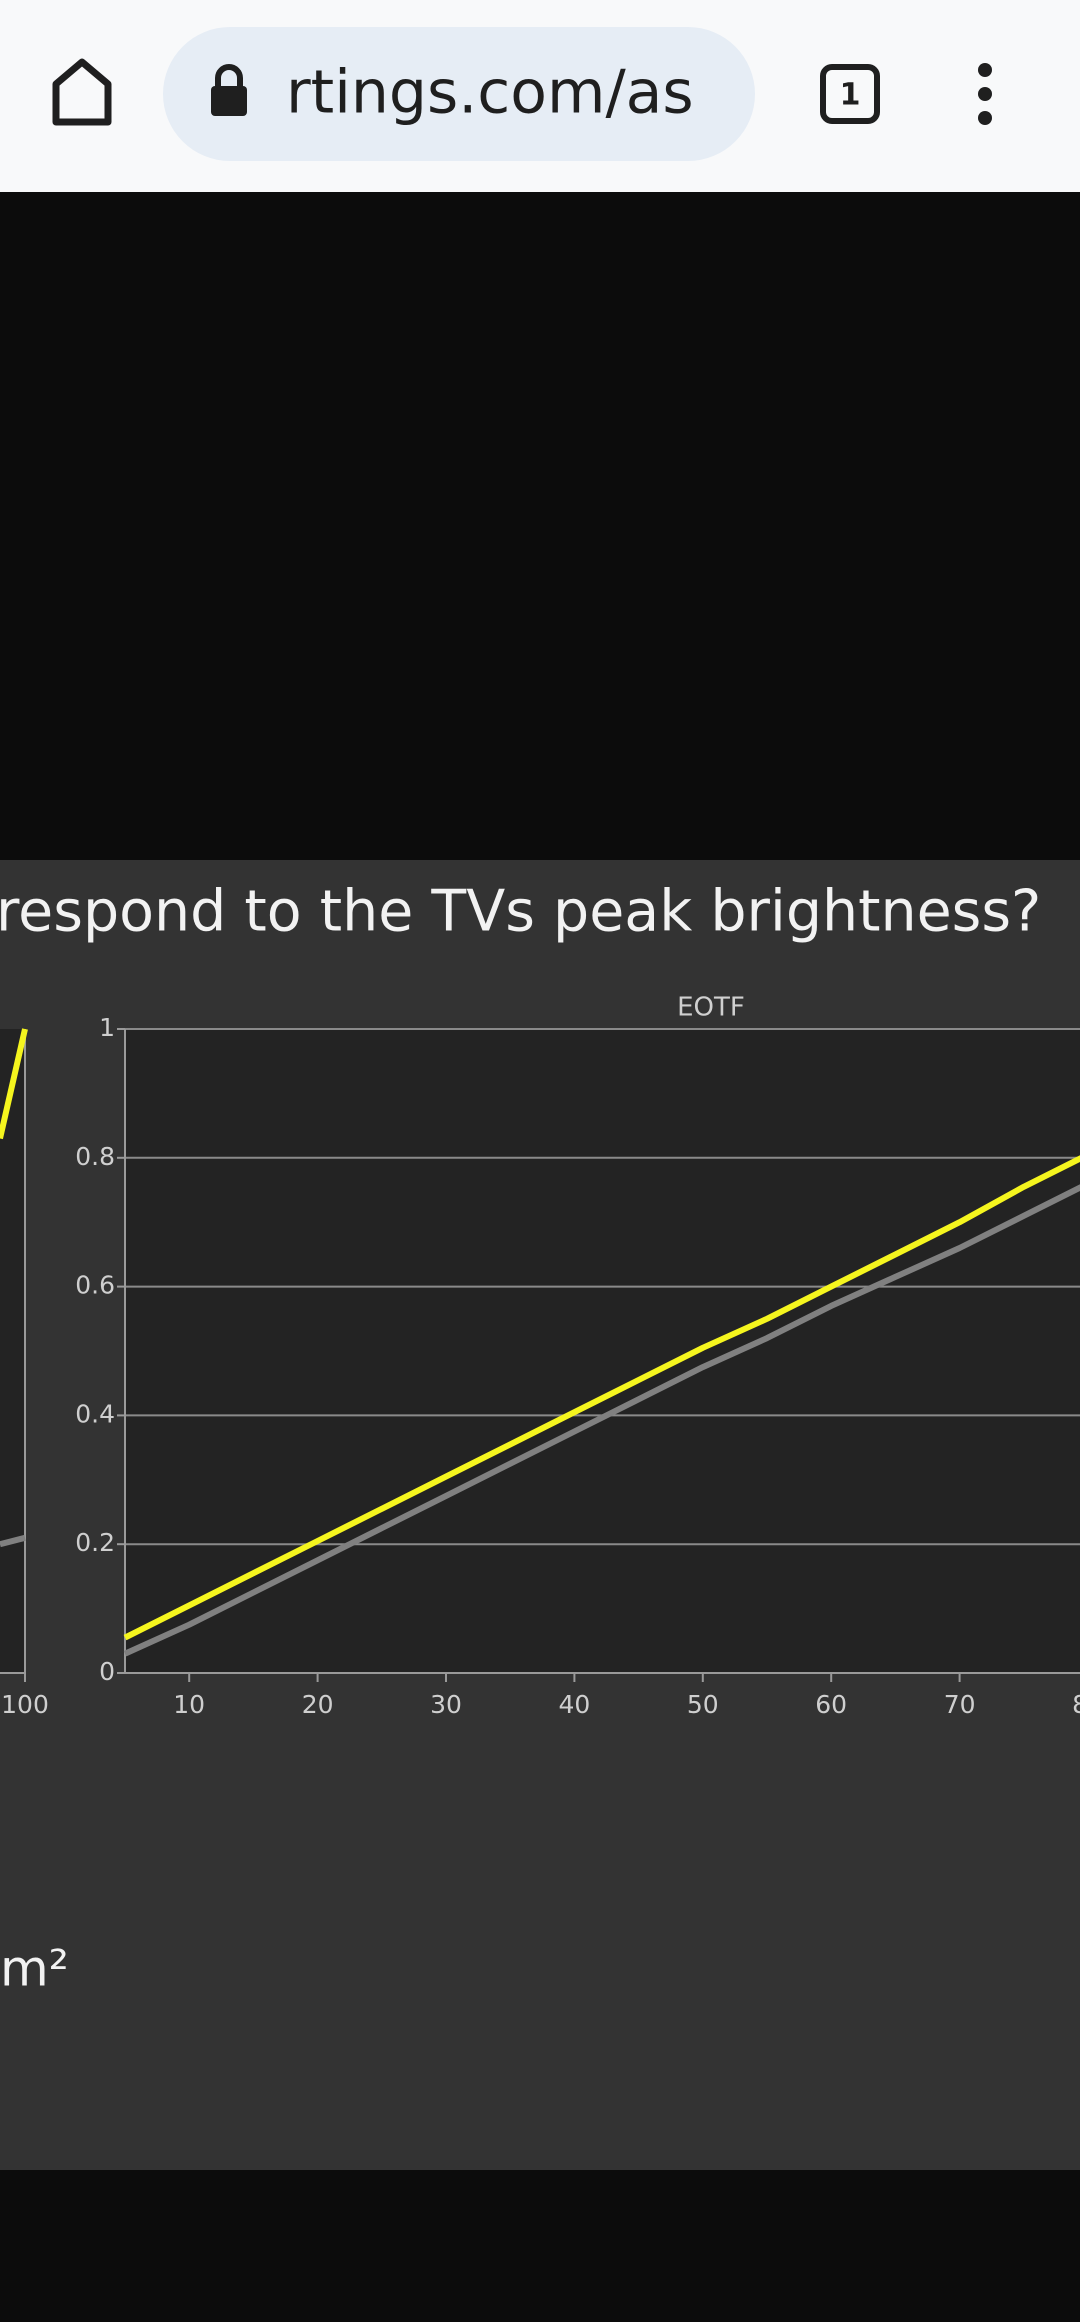  What do you see at coordinates (446, 1704) in the screenshot?
I see `x-tick-label: 30` at bounding box center [446, 1704].